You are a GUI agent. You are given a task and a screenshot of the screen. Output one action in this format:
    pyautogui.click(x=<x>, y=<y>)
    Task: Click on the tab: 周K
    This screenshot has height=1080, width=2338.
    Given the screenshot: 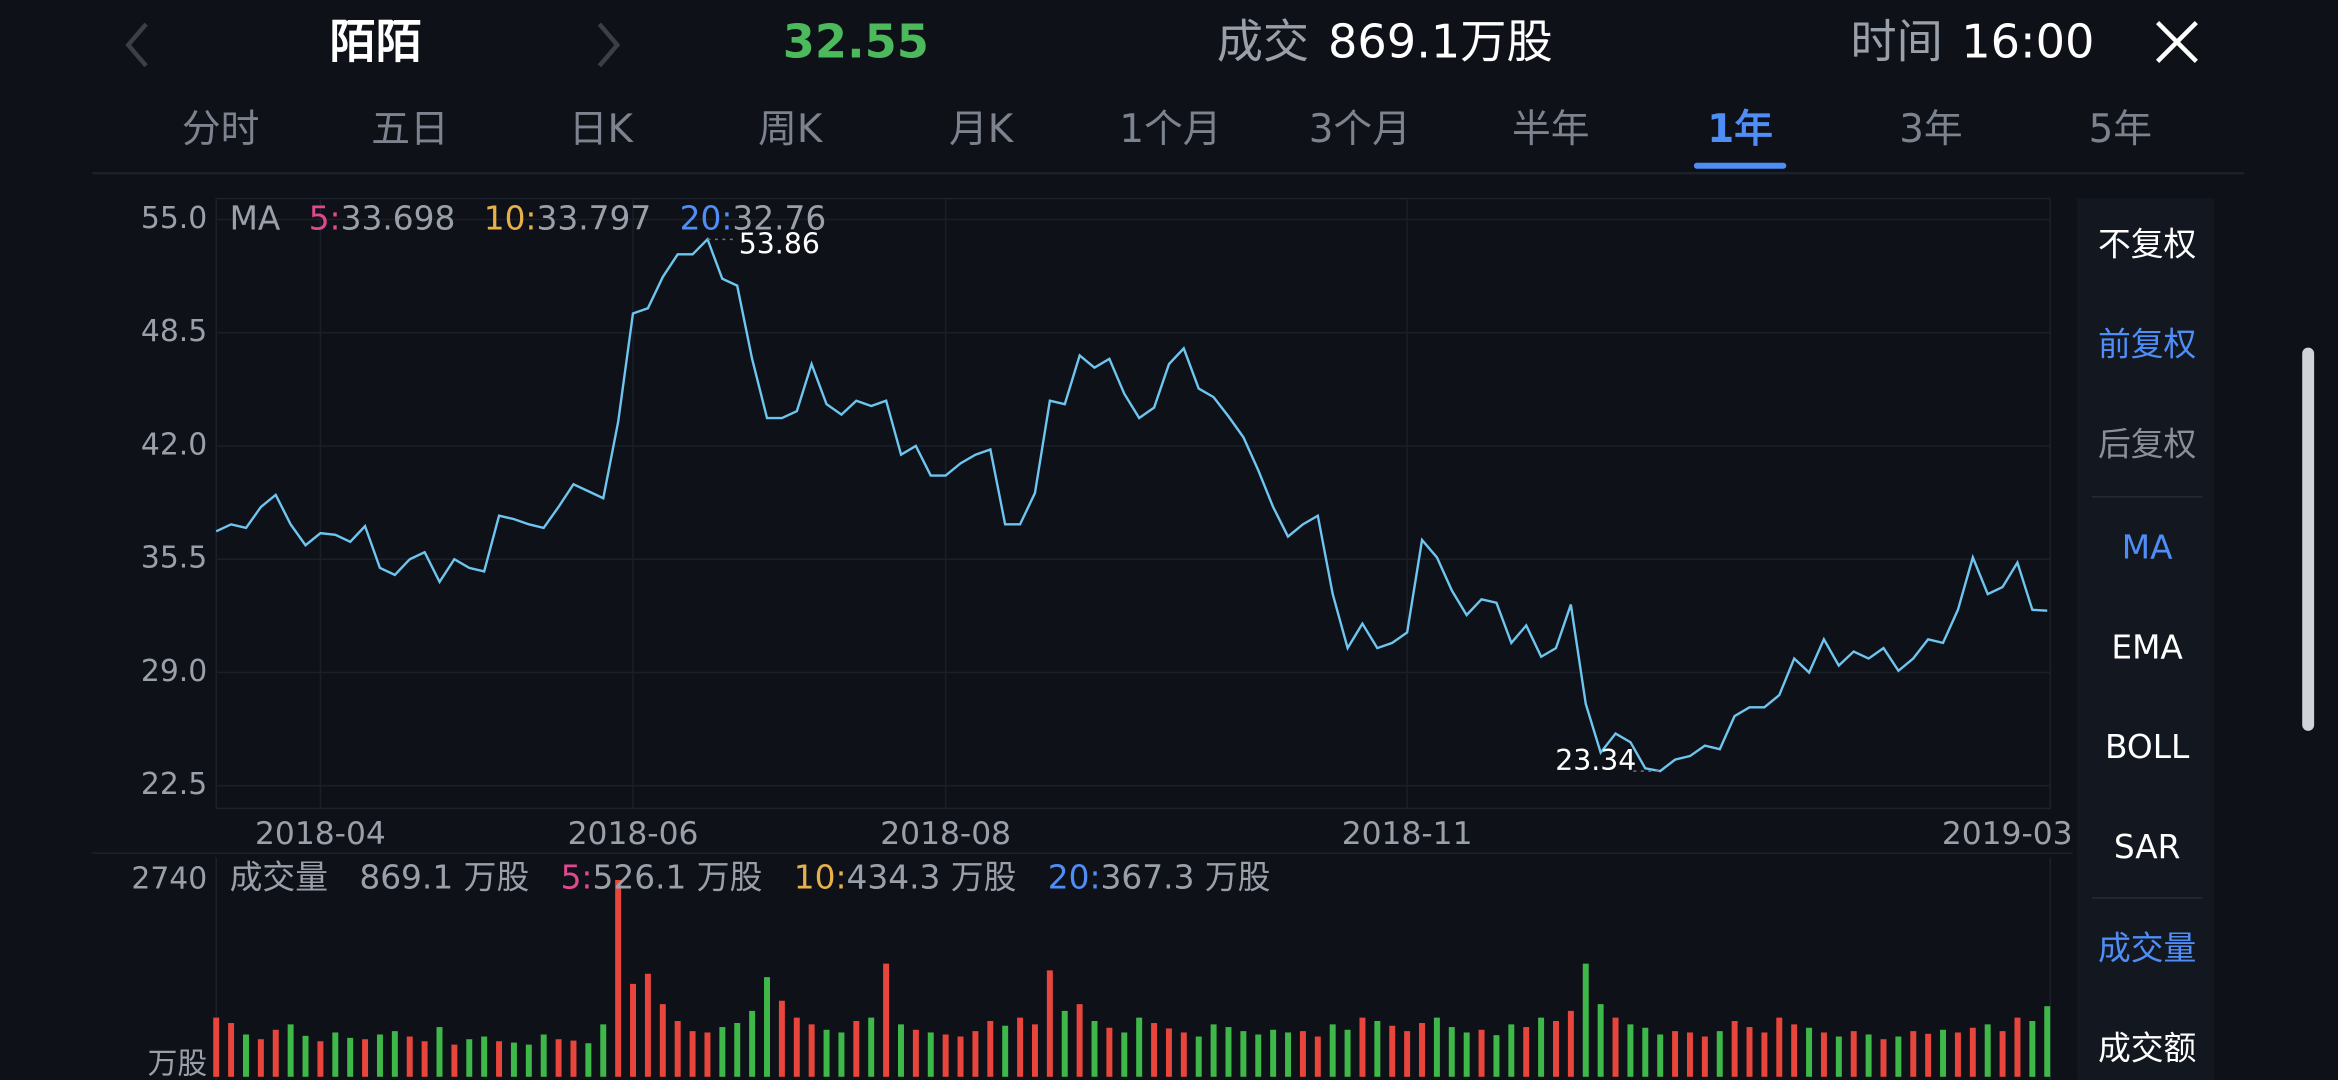 What is the action you would take?
    pyautogui.click(x=791, y=129)
    